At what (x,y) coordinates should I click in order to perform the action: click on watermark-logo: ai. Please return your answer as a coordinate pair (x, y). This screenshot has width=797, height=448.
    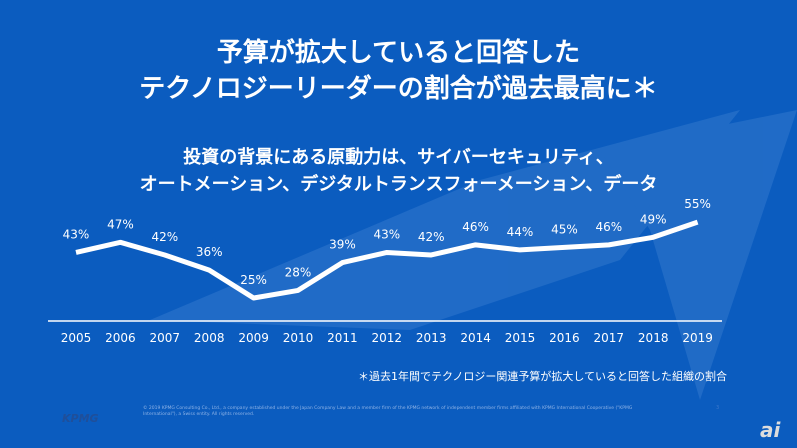
    Looking at the image, I should click on (770, 430).